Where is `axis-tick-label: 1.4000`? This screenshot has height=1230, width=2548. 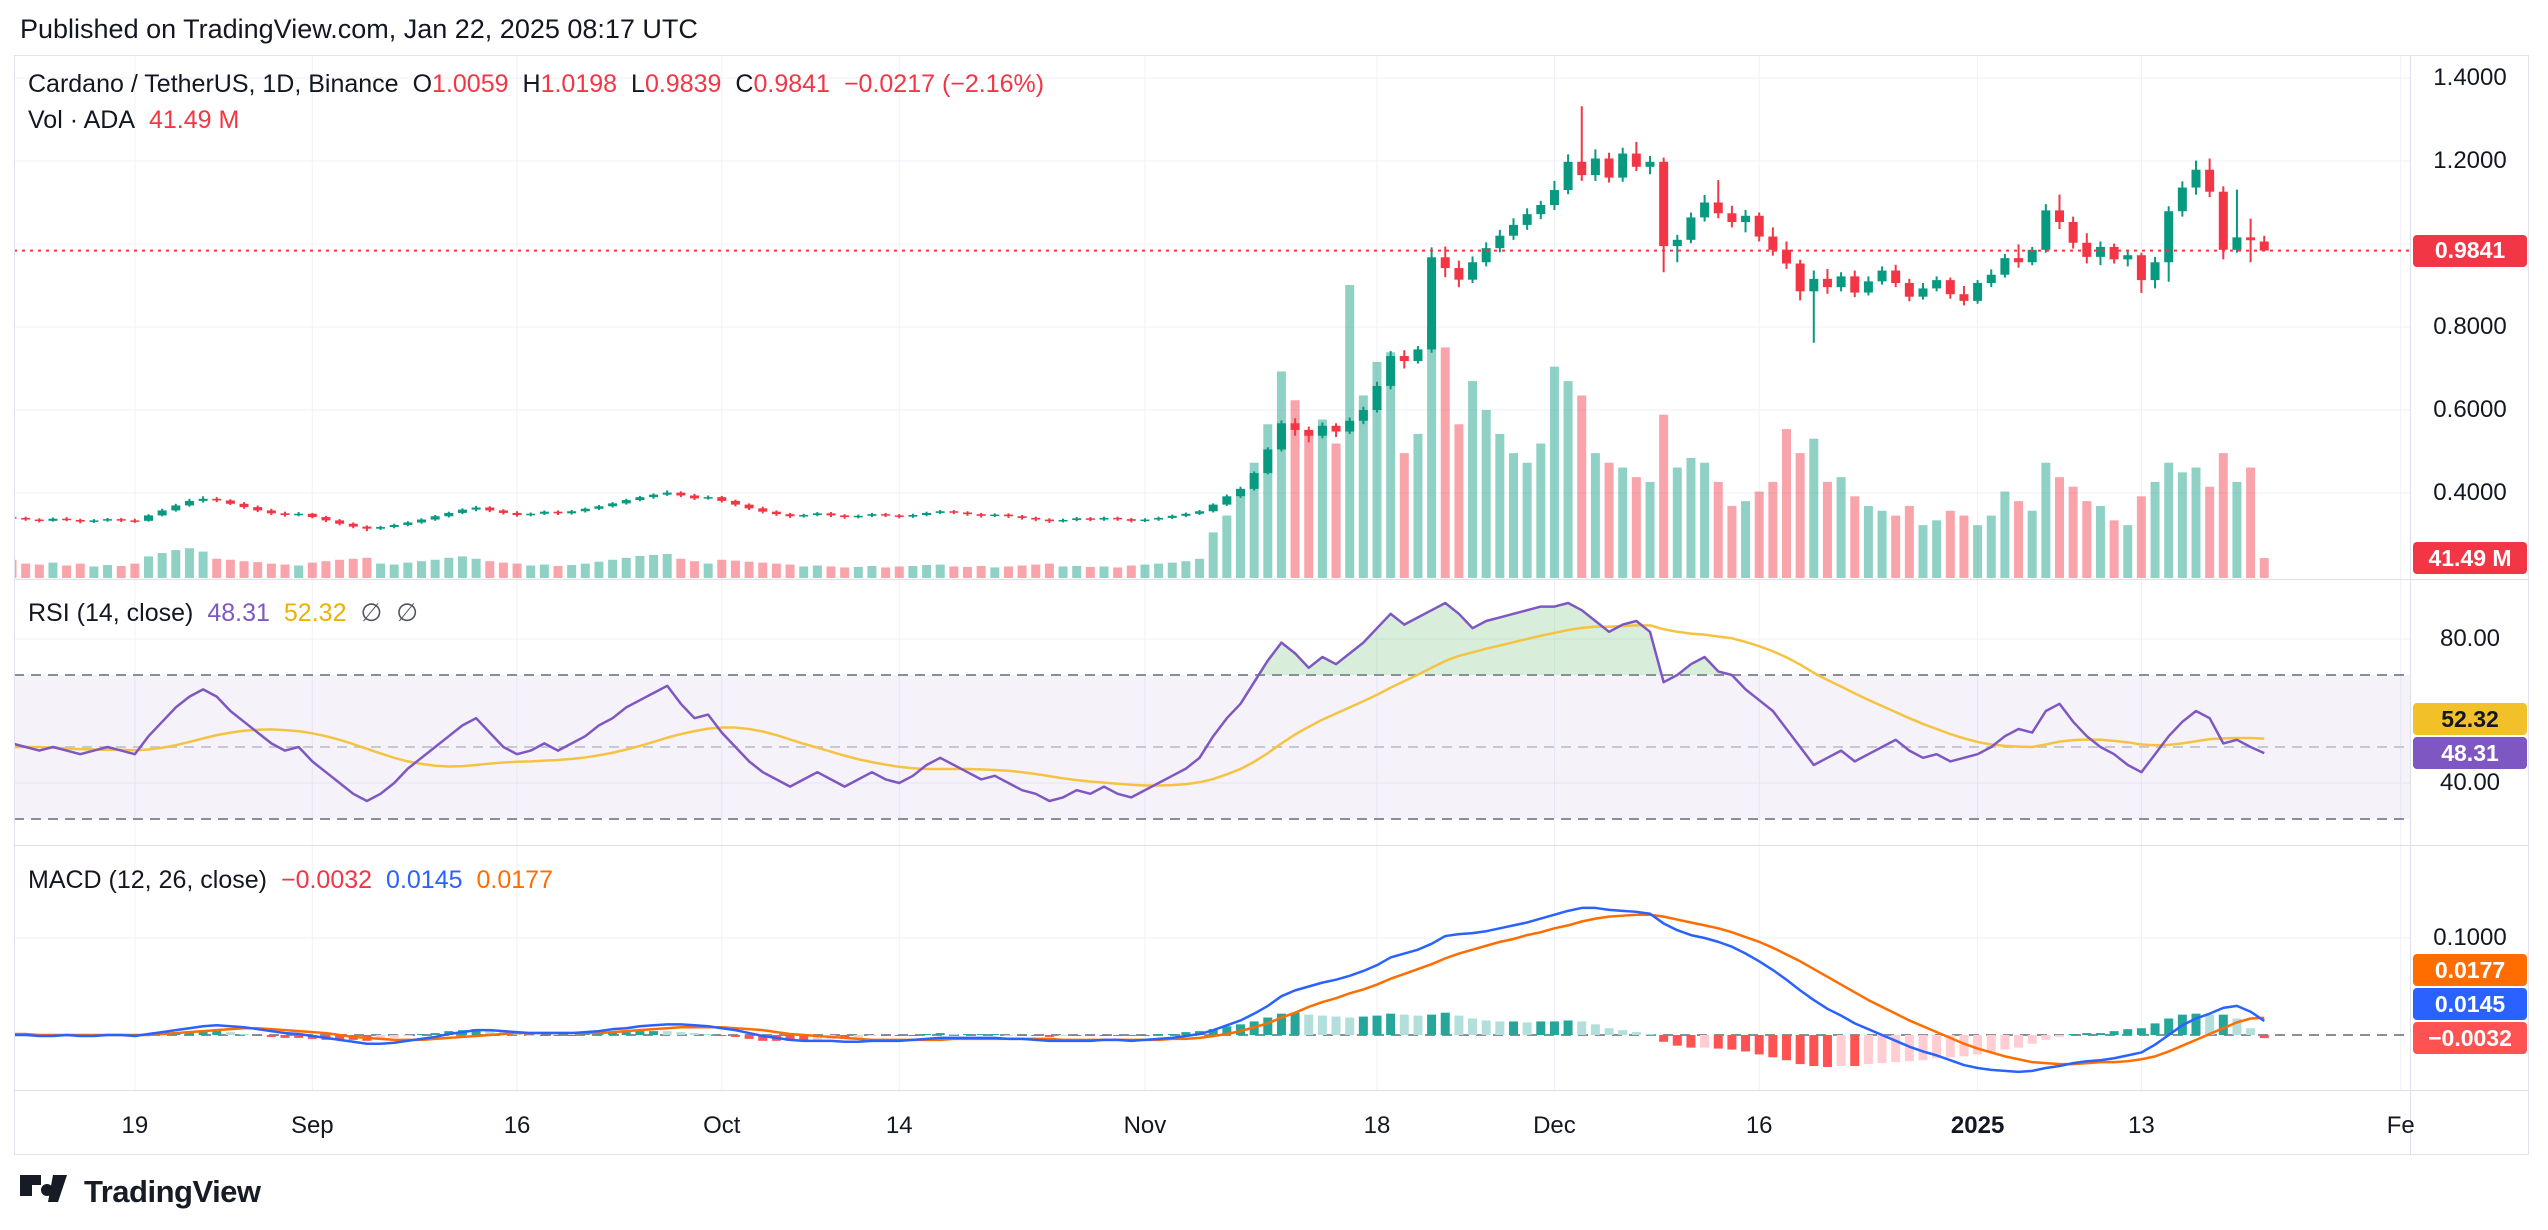
axis-tick-label: 1.4000 is located at coordinates (2470, 77).